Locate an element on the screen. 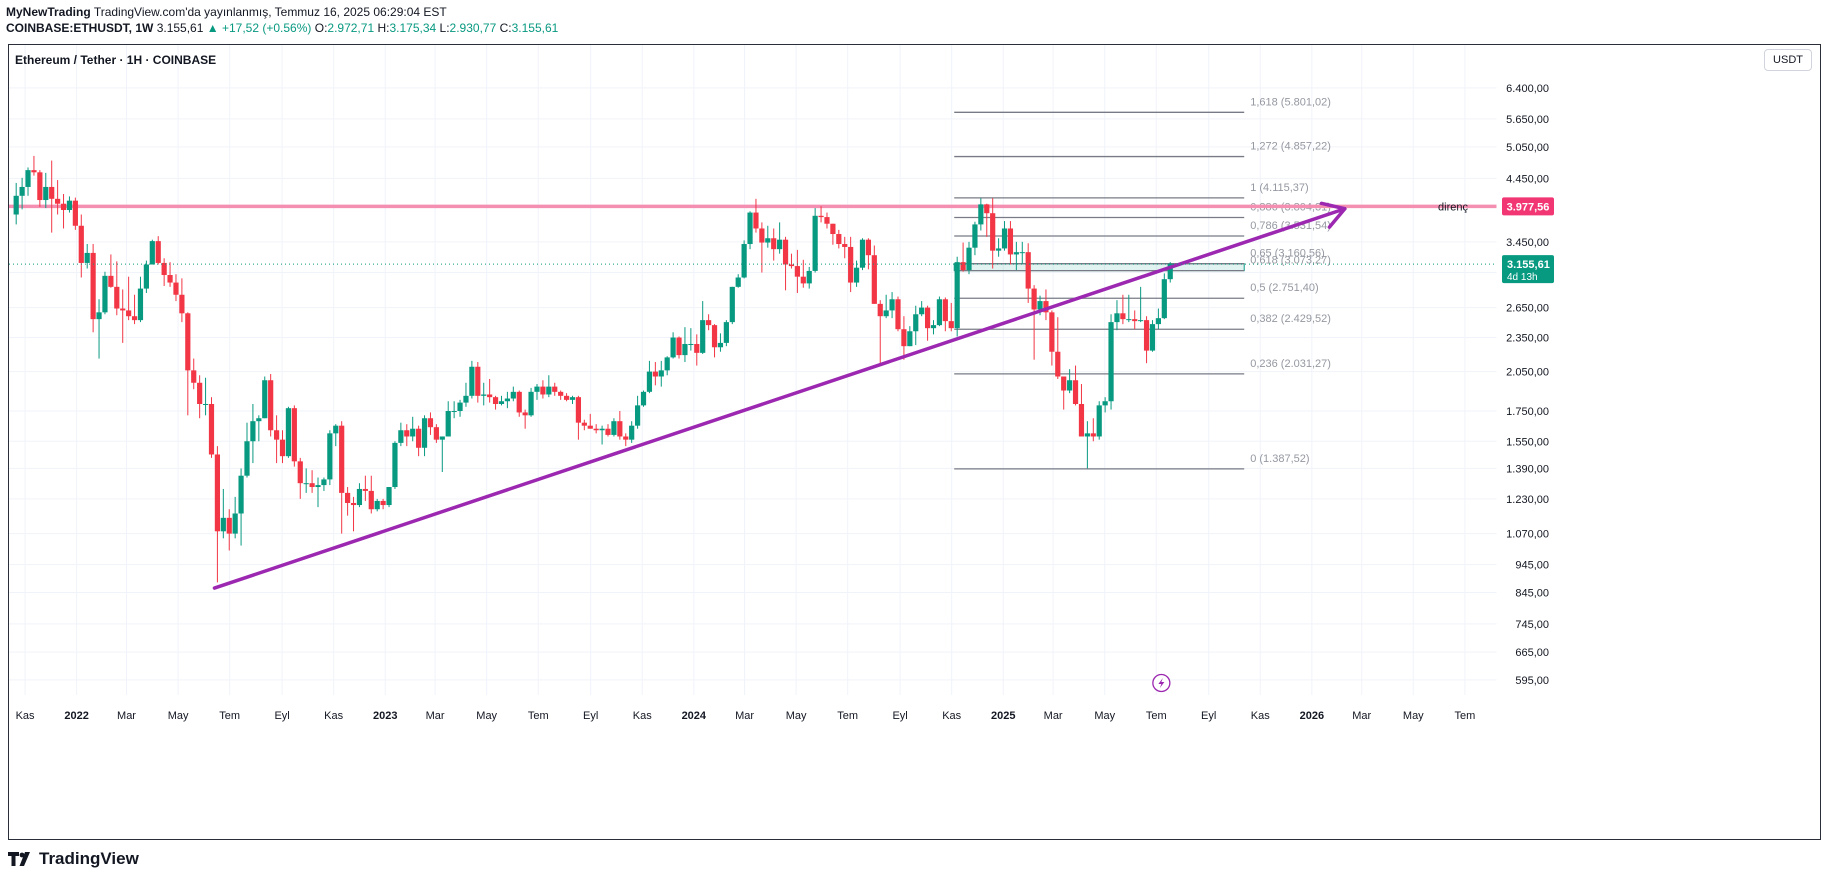 The height and width of the screenshot is (877, 1829). price-tick-label: 1.750,00 is located at coordinates (1527, 412).